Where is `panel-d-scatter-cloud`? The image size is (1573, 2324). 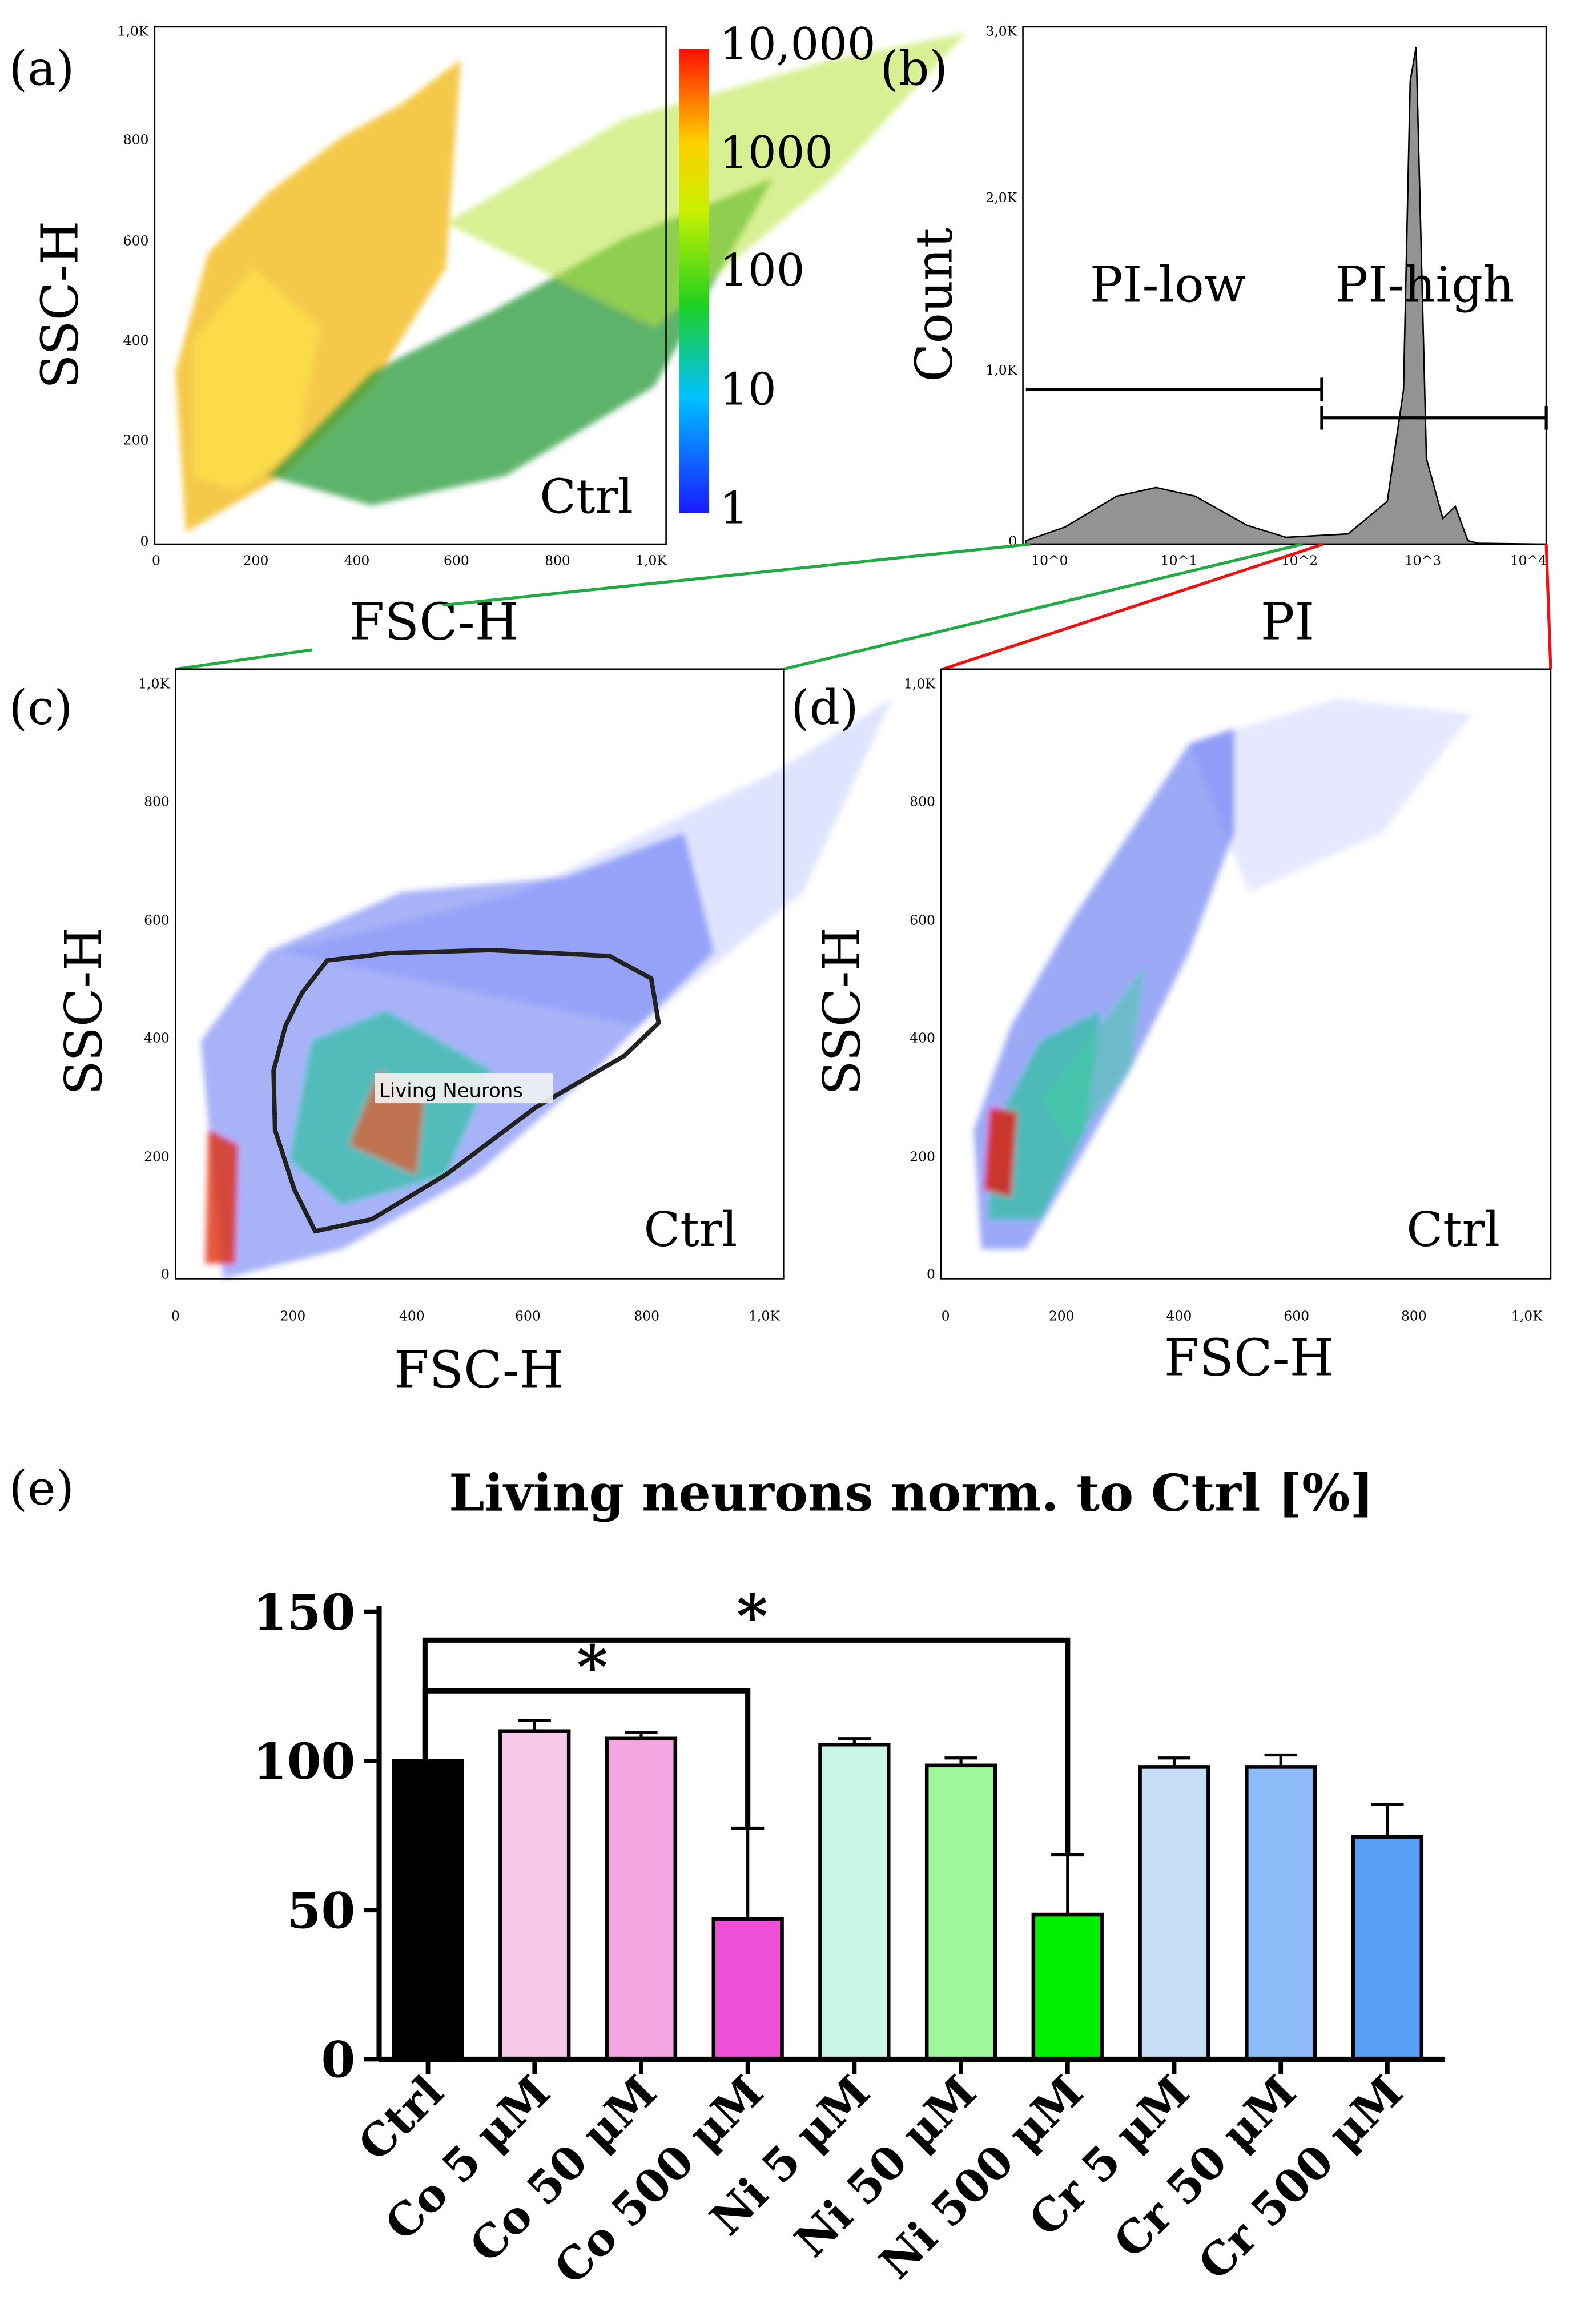 panel-d-scatter-cloud is located at coordinates (1223, 973).